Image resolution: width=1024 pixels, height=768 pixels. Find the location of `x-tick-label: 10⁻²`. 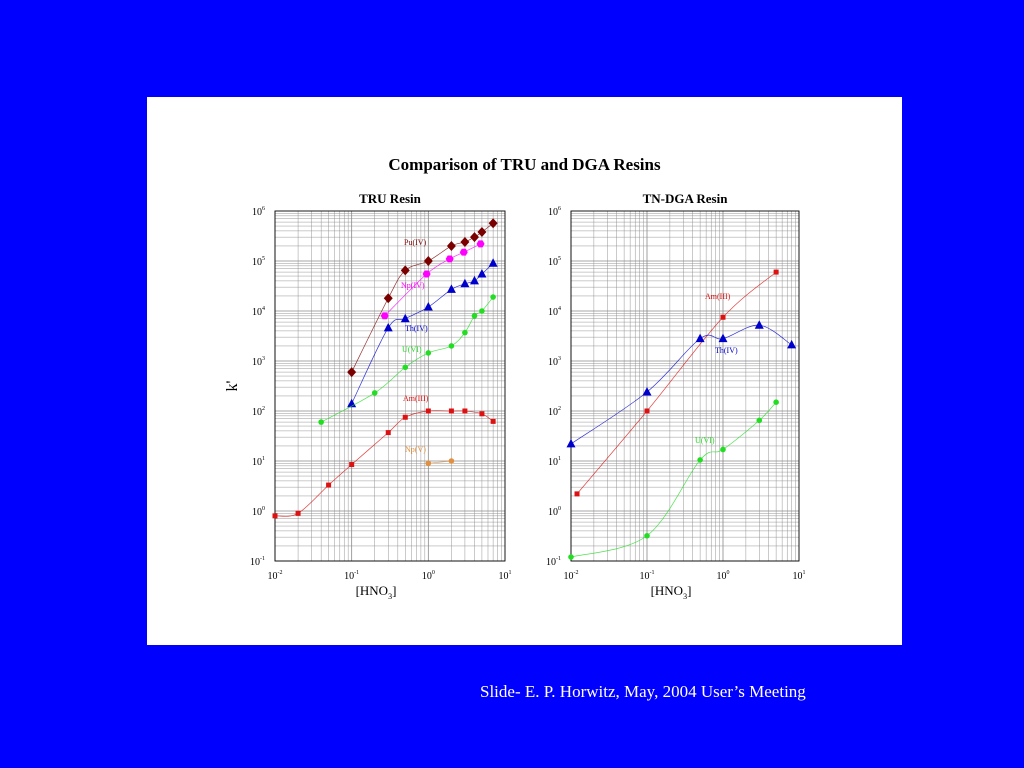

x-tick-label: 10⁻² is located at coordinates (275, 576).